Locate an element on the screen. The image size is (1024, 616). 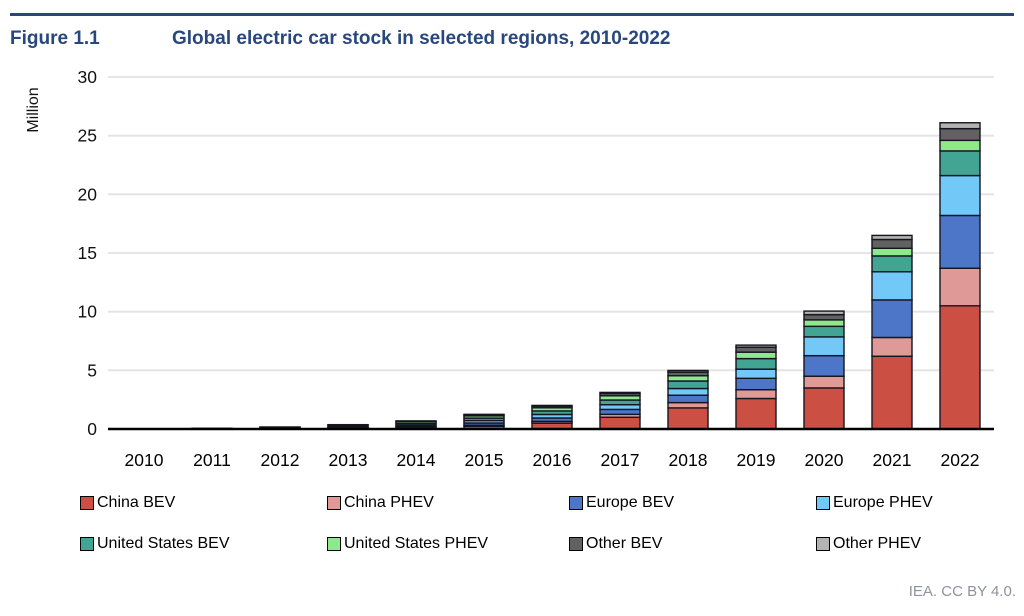
legend-label: United States PHEV is located at coordinates (416, 543).